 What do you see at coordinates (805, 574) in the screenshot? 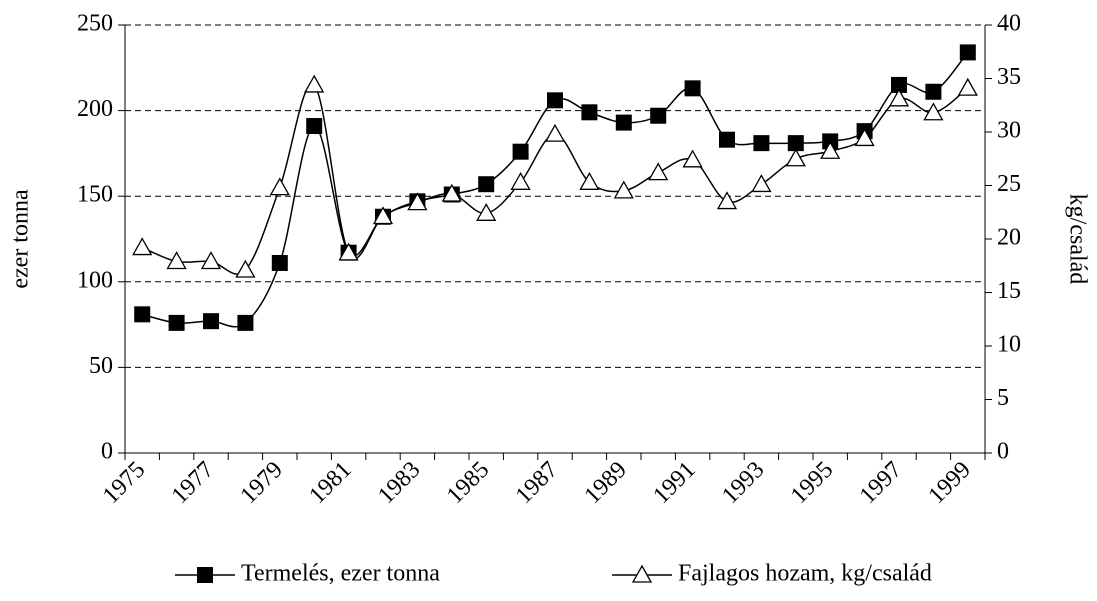
I see `legend-label: Fajlagos hozam, kg/család` at bounding box center [805, 574].